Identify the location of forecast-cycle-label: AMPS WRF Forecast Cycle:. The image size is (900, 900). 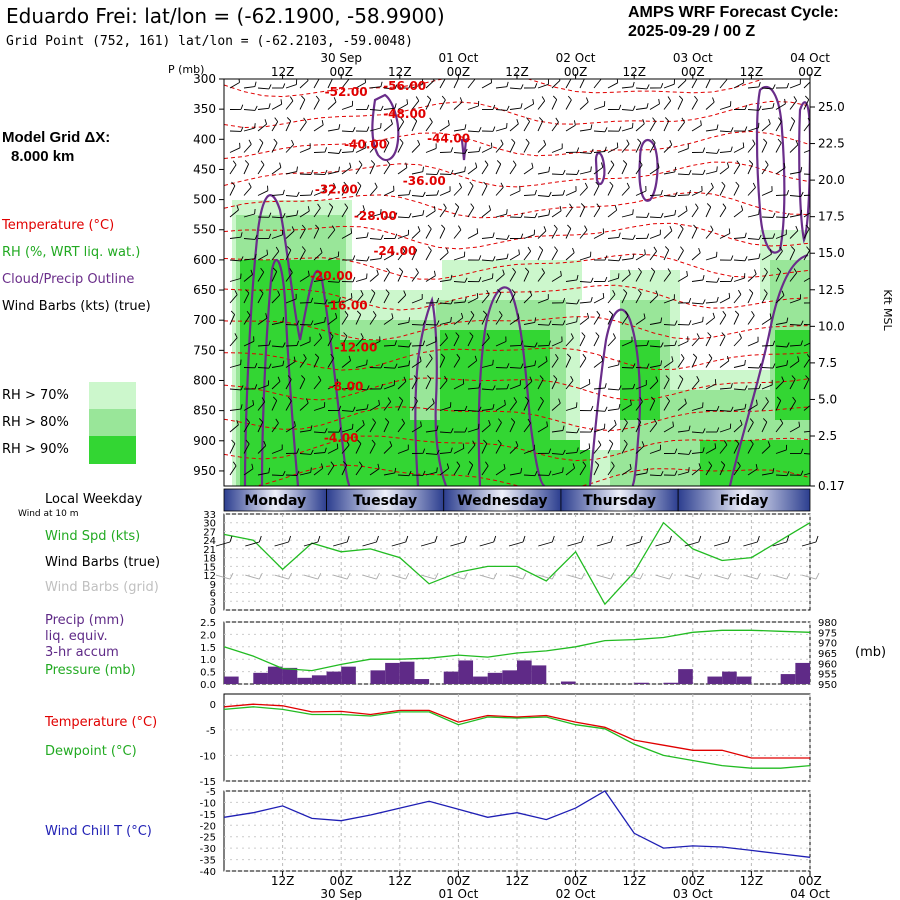
(733, 12).